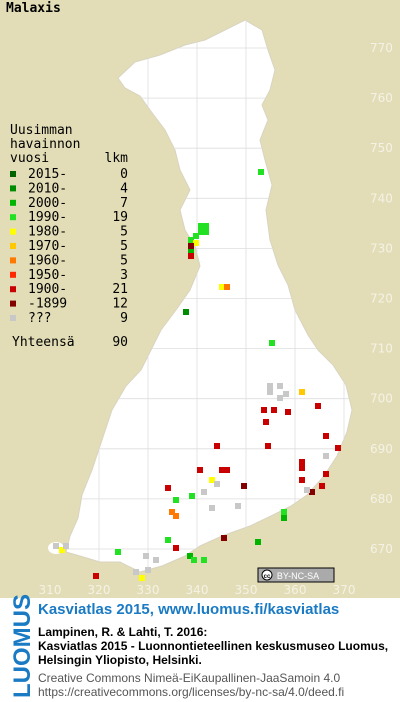 Image resolution: width=400 pixels, height=702 pixels. What do you see at coordinates (47, 232) in the screenshot?
I see `legend-label: 1980-` at bounding box center [47, 232].